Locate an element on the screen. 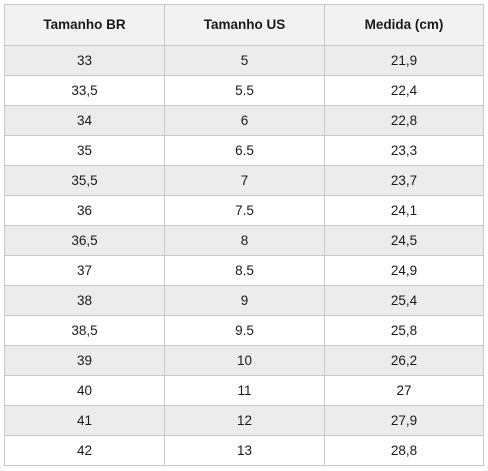 Image resolution: width=488 pixels, height=471 pixels. cell-us-size: 9 is located at coordinates (244, 300).